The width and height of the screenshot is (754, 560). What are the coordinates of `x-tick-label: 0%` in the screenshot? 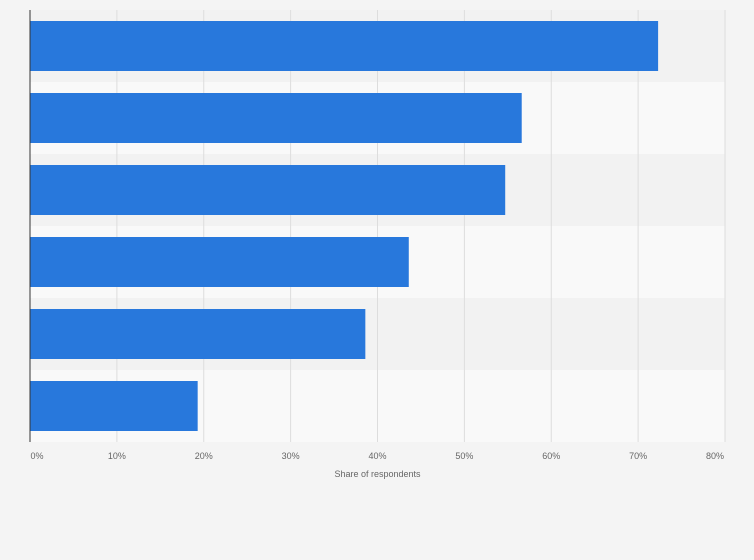 It's located at (36, 456).